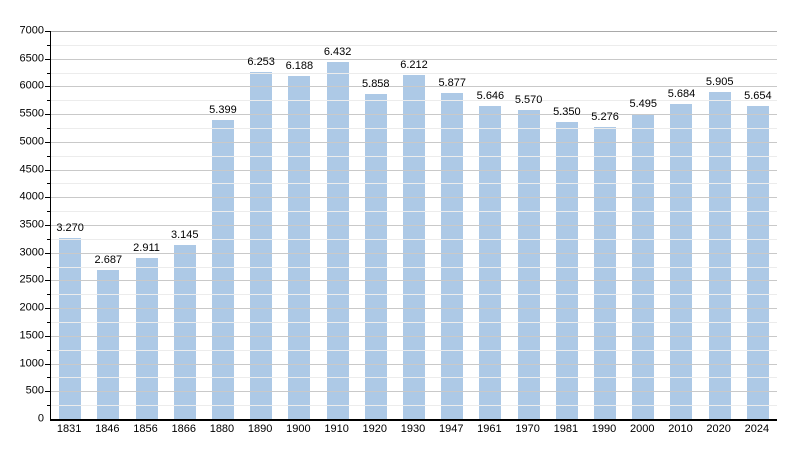  What do you see at coordinates (452, 83) in the screenshot?
I see `bar-value-label: 5.877` at bounding box center [452, 83].